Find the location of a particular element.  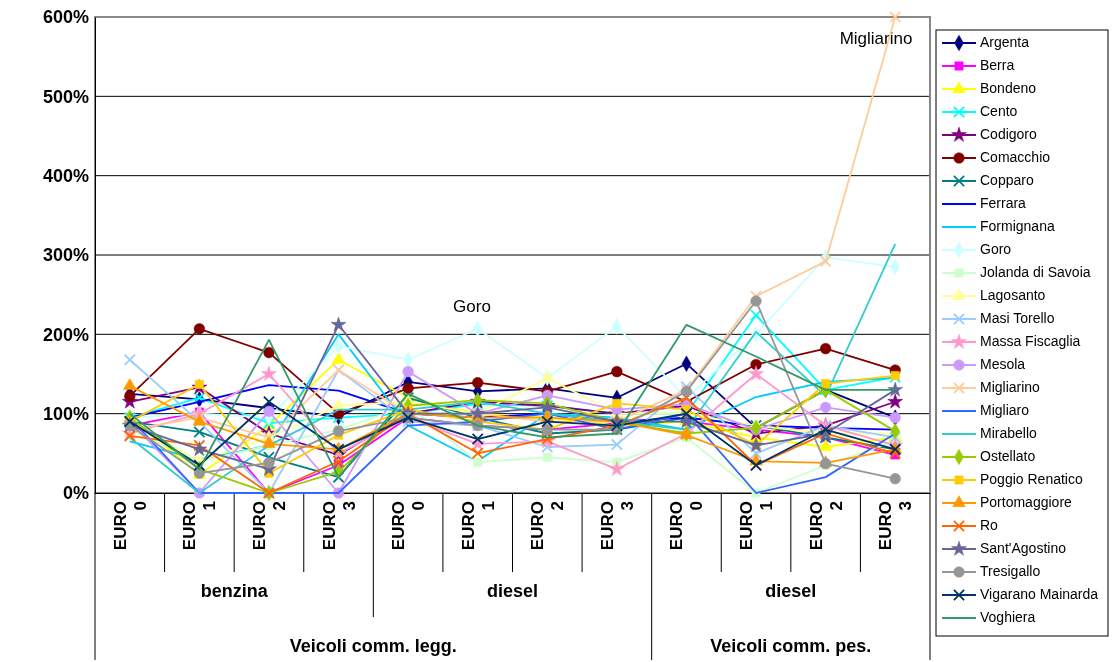

legend-label: Mesola is located at coordinates (1003, 363).